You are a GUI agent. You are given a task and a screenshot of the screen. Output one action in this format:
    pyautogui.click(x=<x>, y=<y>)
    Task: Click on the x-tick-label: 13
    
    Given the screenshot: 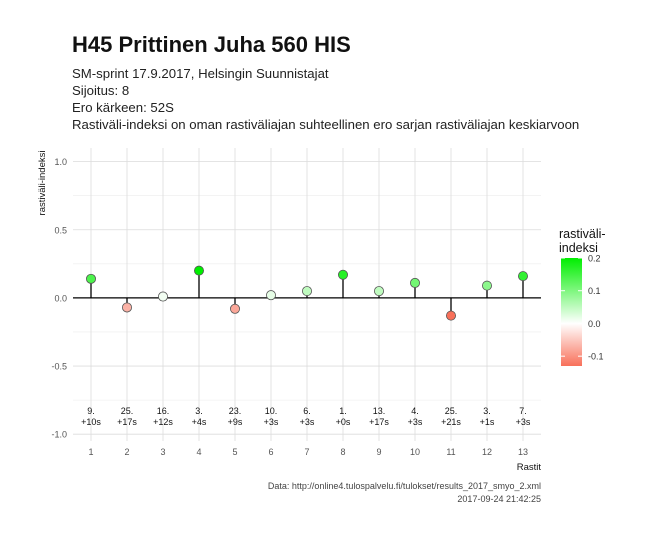 What is the action you would take?
    pyautogui.click(x=523, y=452)
    